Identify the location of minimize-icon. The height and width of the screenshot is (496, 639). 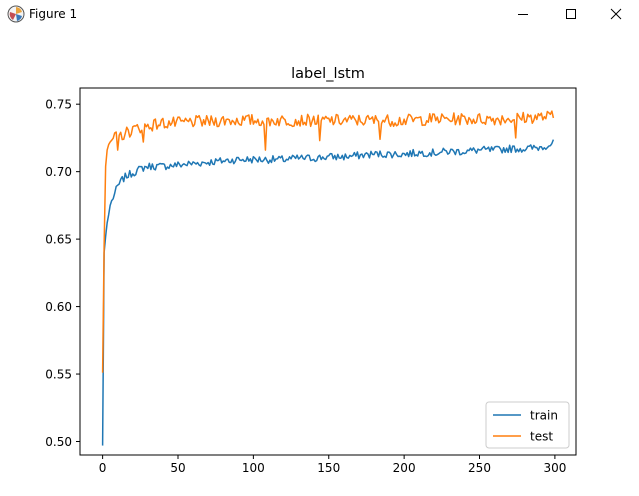
(523, 14).